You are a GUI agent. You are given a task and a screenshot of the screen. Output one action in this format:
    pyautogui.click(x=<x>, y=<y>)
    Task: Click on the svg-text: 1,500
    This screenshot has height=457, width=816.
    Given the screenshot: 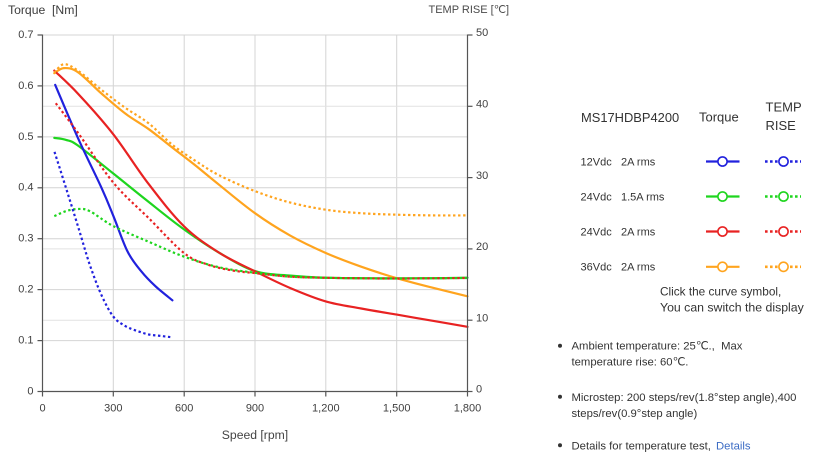 What is the action you would take?
    pyautogui.click(x=397, y=409)
    